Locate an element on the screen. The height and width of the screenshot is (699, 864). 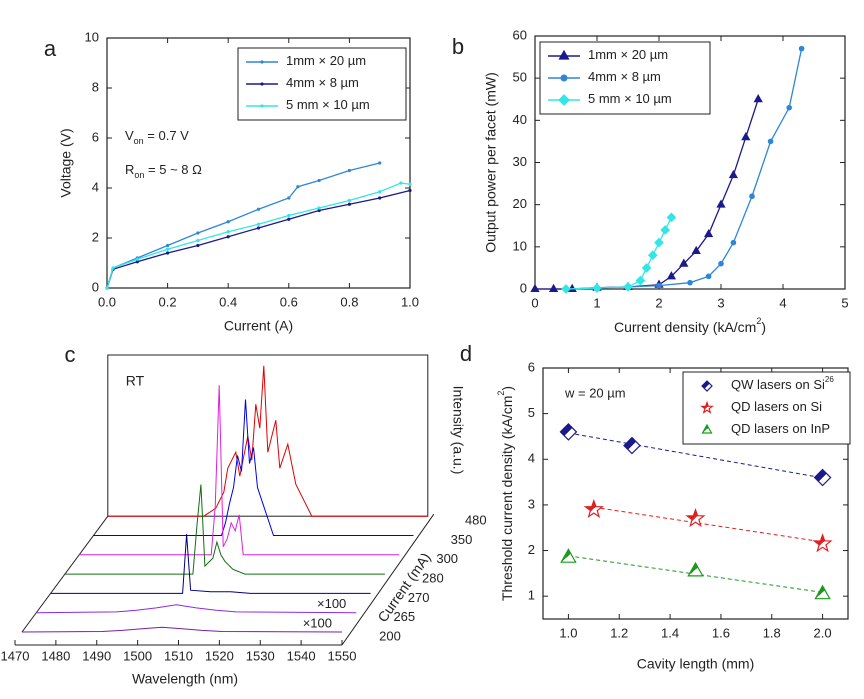
legend-name: QD lasers on InP is located at coordinates (780, 428).